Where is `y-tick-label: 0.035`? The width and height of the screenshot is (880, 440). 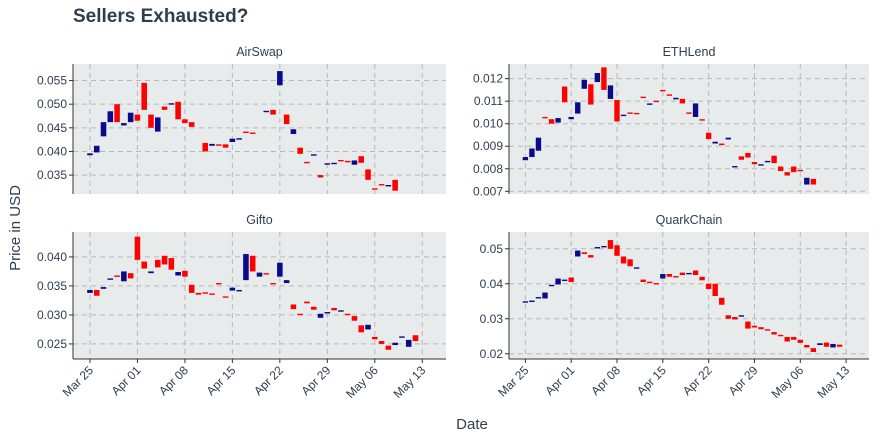
y-tick-label: 0.035 is located at coordinates (52, 175).